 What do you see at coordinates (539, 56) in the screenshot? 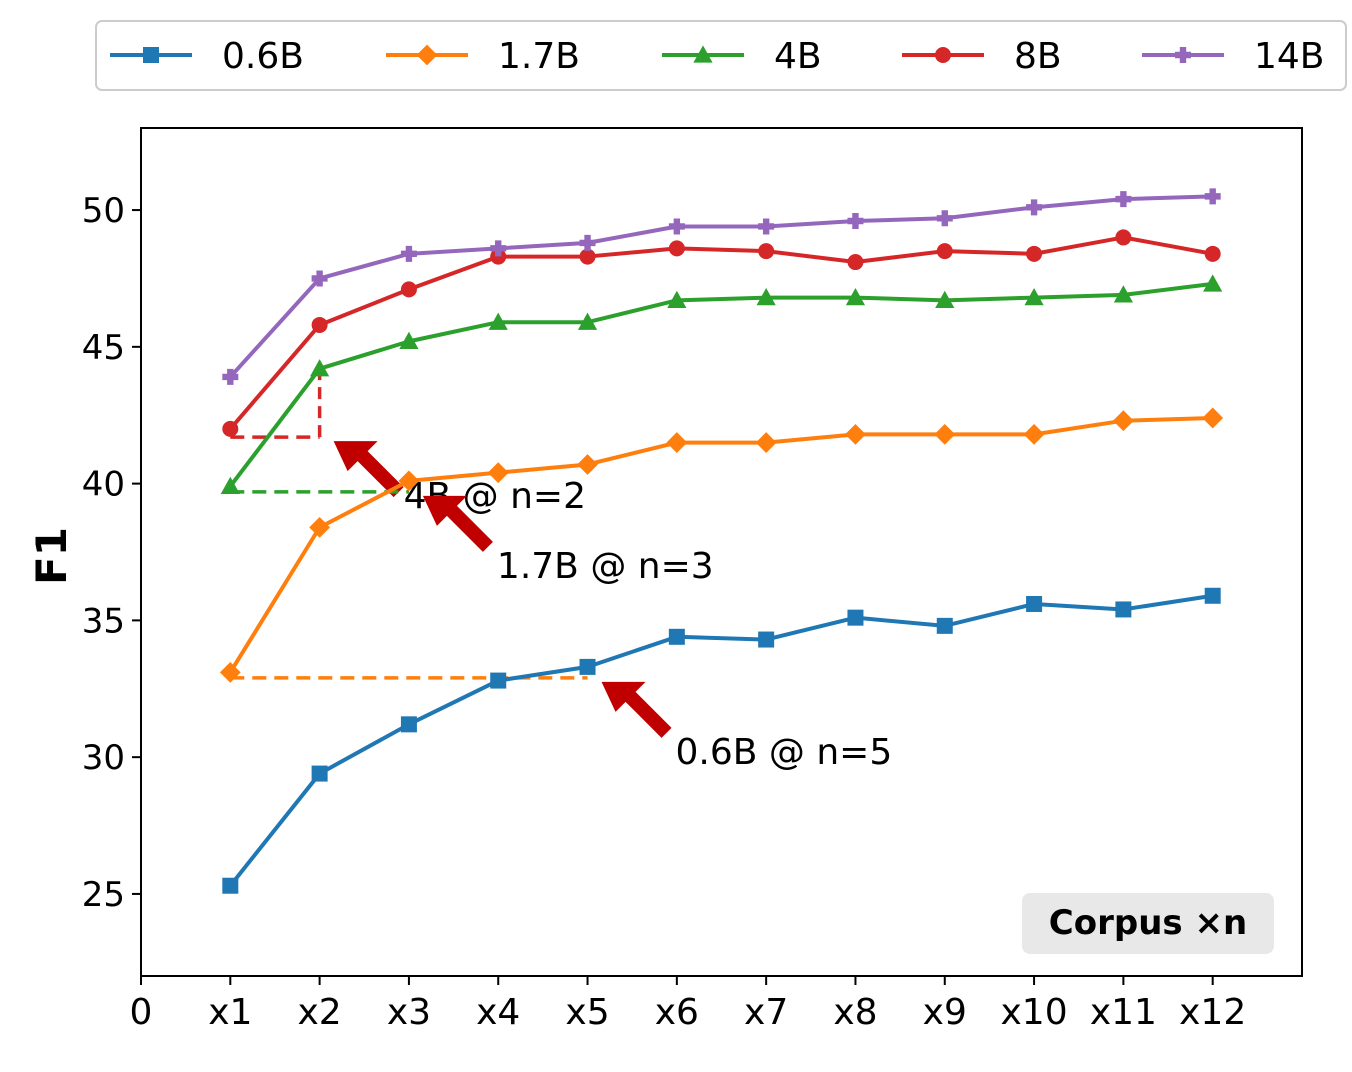
I see `legend-label: 1.7B` at bounding box center [539, 56].